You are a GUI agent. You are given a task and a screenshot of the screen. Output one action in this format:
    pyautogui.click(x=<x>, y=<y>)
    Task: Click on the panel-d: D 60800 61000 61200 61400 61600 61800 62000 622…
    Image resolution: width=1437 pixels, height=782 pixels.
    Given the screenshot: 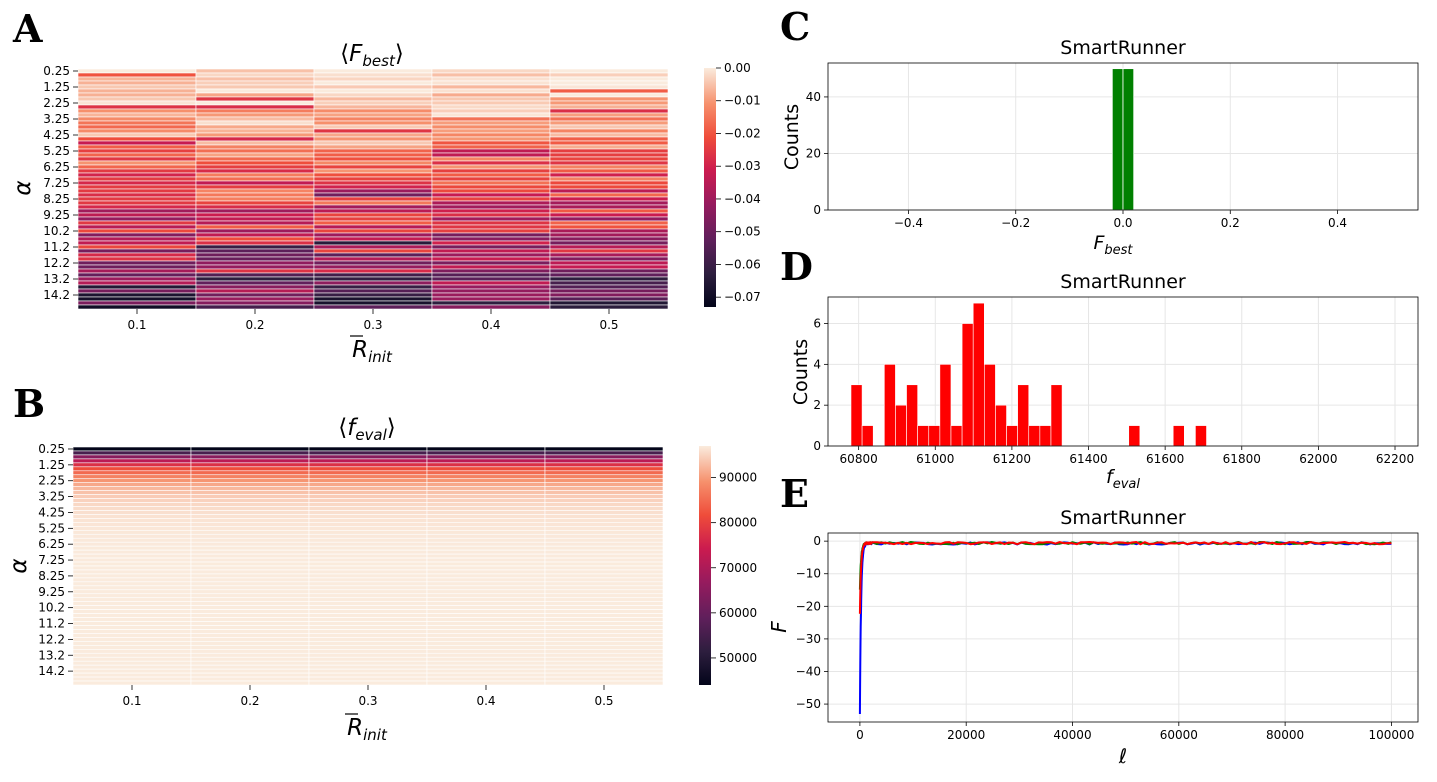 What is the action you would take?
    pyautogui.click(x=1099, y=368)
    